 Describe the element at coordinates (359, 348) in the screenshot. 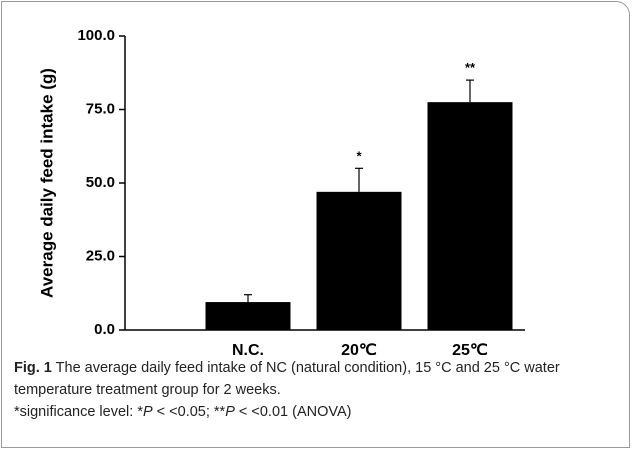

I see `x-tick-label: 20℃` at that location.